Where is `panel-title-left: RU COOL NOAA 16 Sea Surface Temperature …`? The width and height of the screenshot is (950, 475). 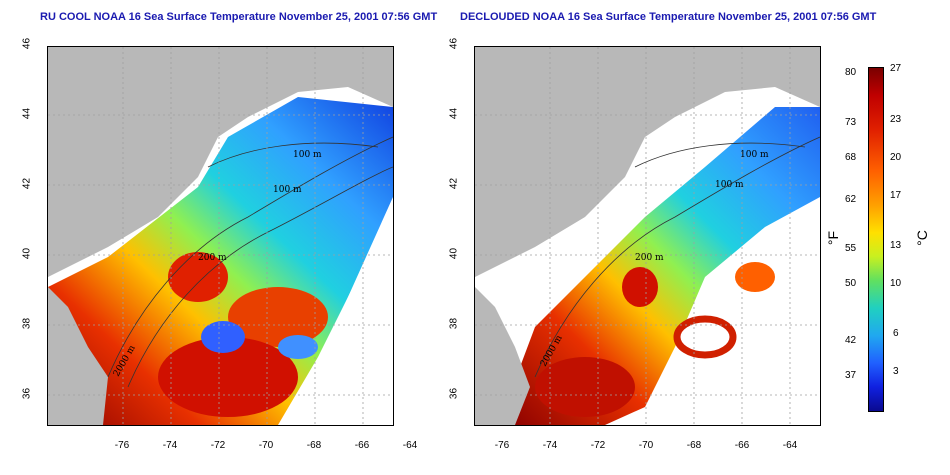
panel-title-left: RU COOL NOAA 16 Sea Surface Temperature … is located at coordinates (239, 17).